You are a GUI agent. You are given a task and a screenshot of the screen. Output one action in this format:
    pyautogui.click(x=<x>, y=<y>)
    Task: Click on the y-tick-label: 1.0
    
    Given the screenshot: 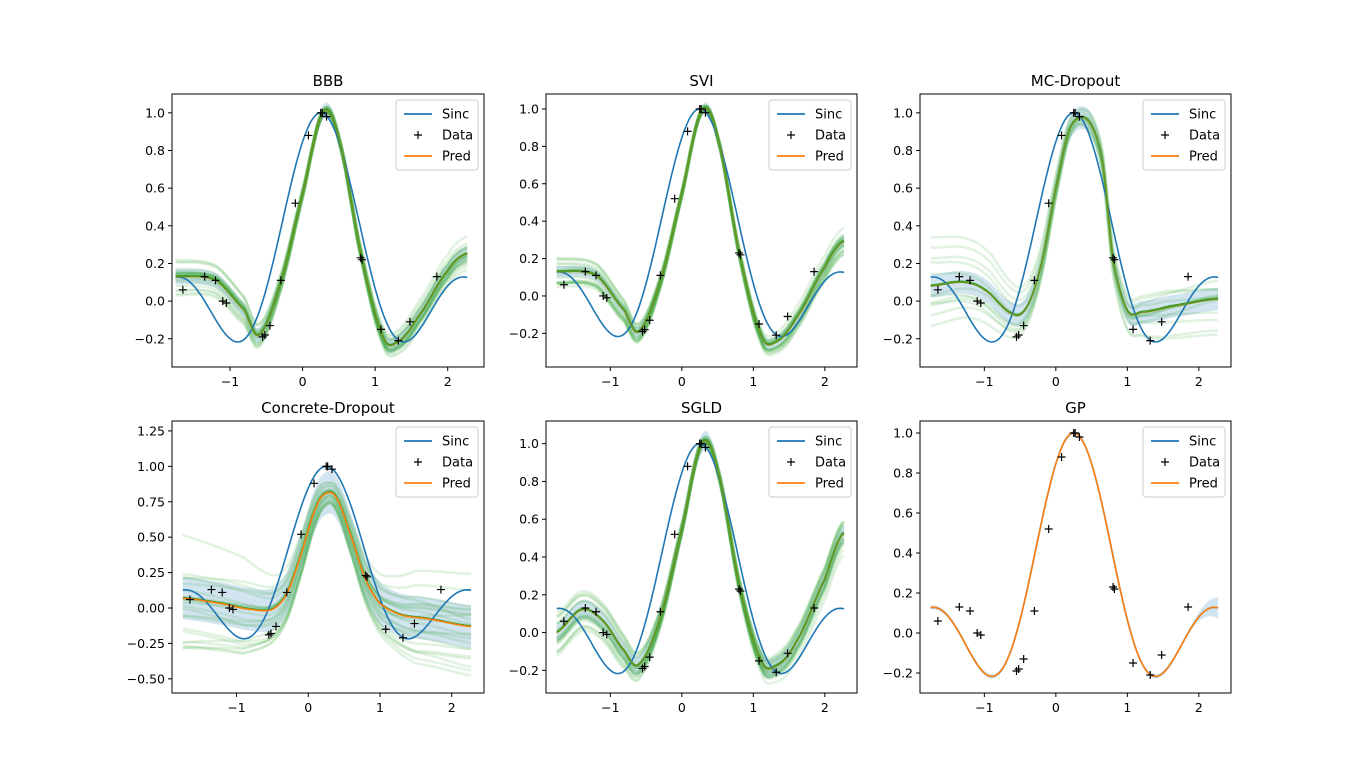 What is the action you would take?
    pyautogui.click(x=903, y=433)
    